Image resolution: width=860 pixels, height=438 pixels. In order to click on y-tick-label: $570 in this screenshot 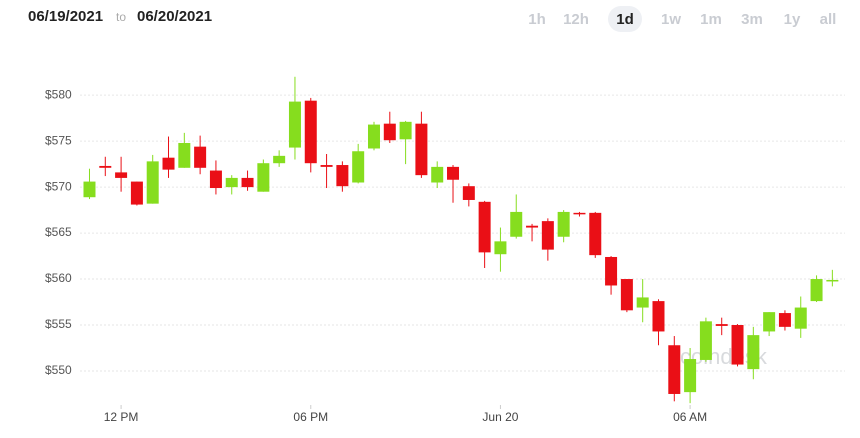, I will do `click(58, 186)`.